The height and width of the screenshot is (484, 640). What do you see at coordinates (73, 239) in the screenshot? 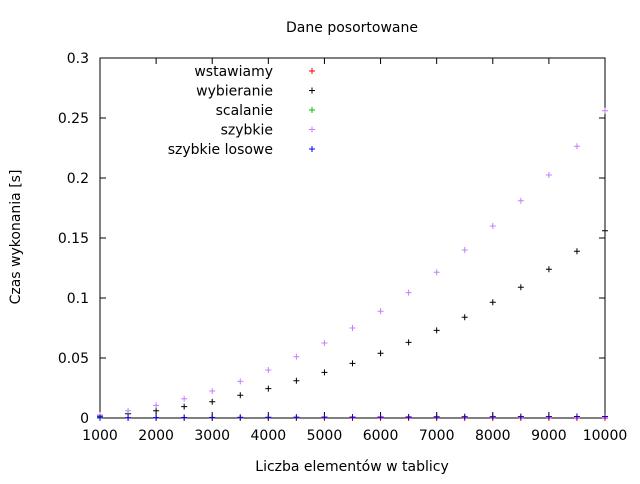
I see `y-tick-label: 0.15` at bounding box center [73, 239].